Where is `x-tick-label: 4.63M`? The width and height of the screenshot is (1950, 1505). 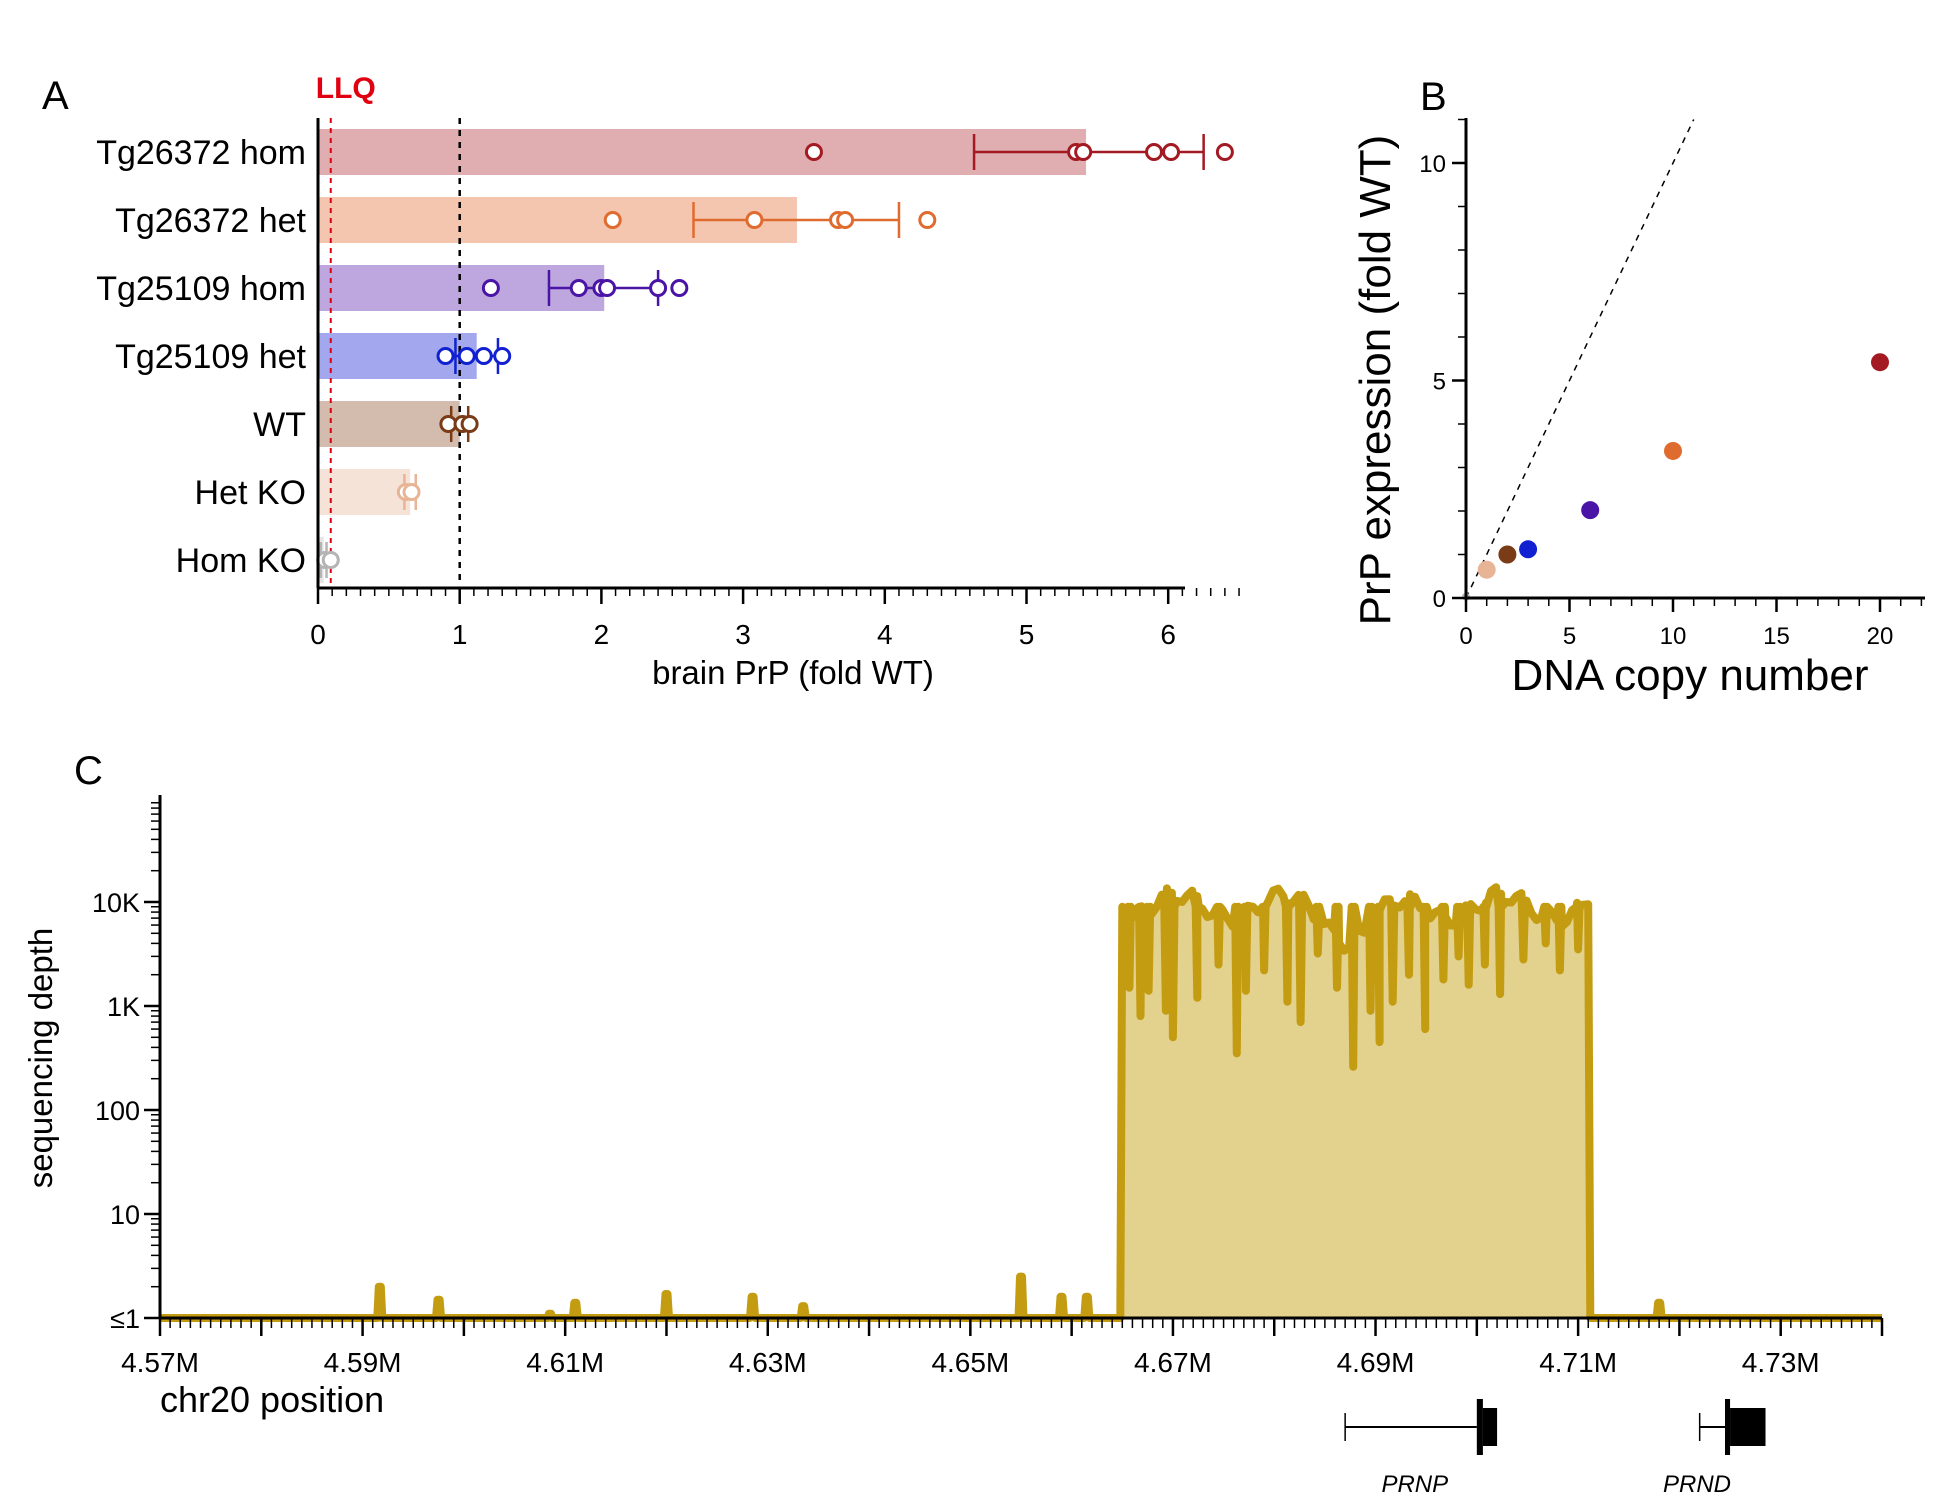
x-tick-label: 4.63M is located at coordinates (768, 1362).